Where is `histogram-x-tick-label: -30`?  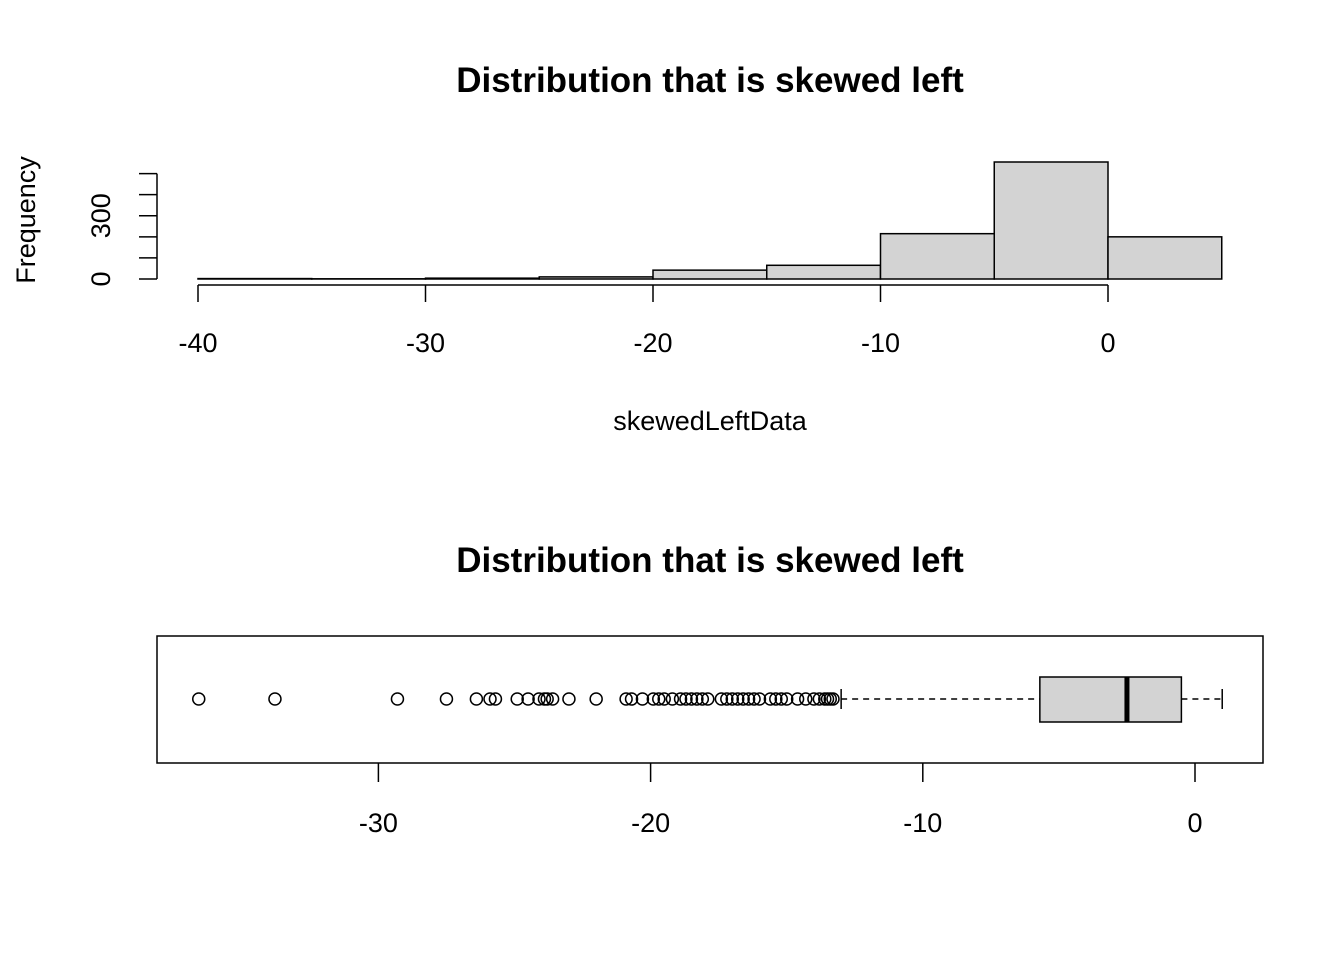
histogram-x-tick-label: -30 is located at coordinates (425, 343).